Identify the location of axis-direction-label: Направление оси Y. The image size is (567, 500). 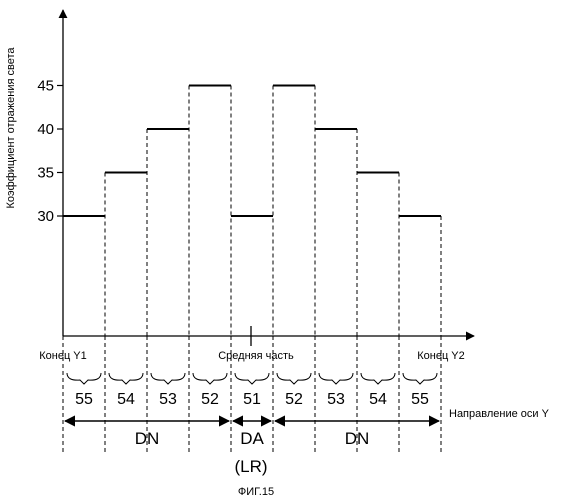
(499, 414).